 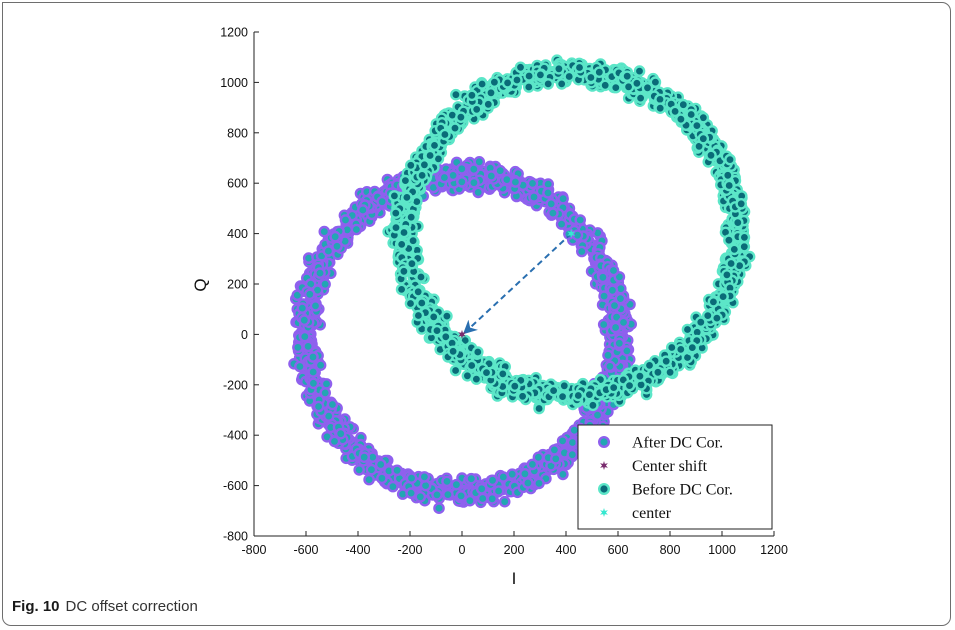 What do you see at coordinates (618, 550) in the screenshot?
I see `x-tick-label: 600` at bounding box center [618, 550].